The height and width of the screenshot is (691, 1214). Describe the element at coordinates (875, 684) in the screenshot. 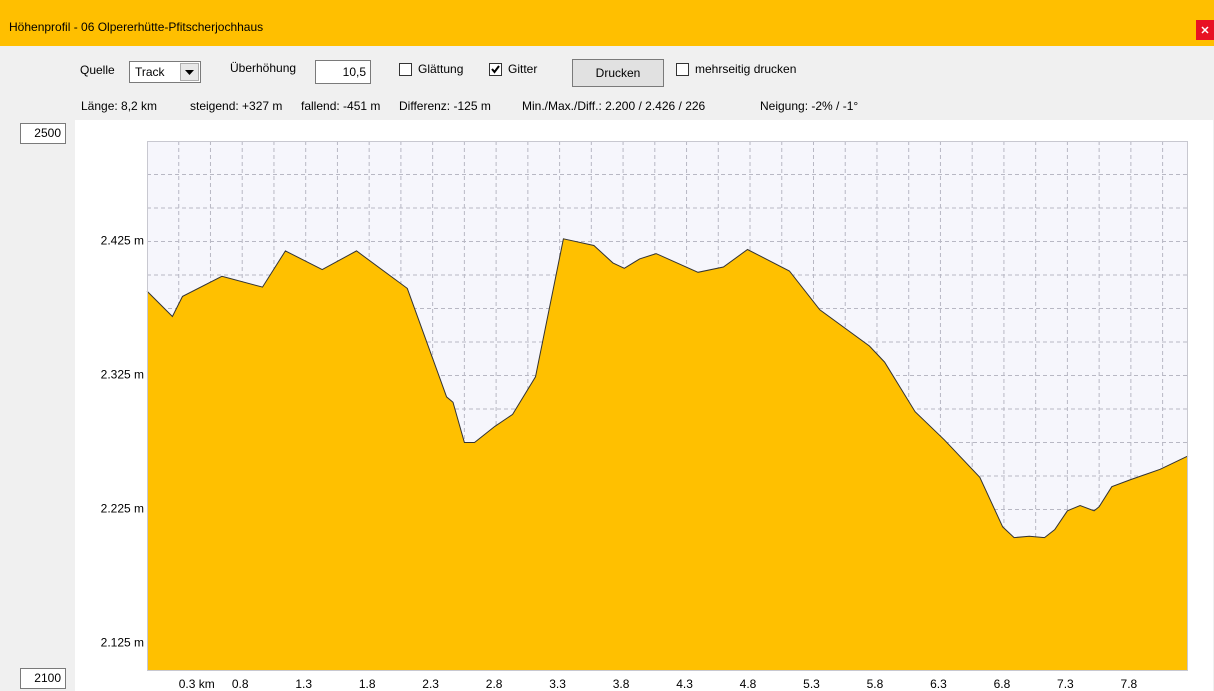

I see `x-tick-label: 5.8` at that location.